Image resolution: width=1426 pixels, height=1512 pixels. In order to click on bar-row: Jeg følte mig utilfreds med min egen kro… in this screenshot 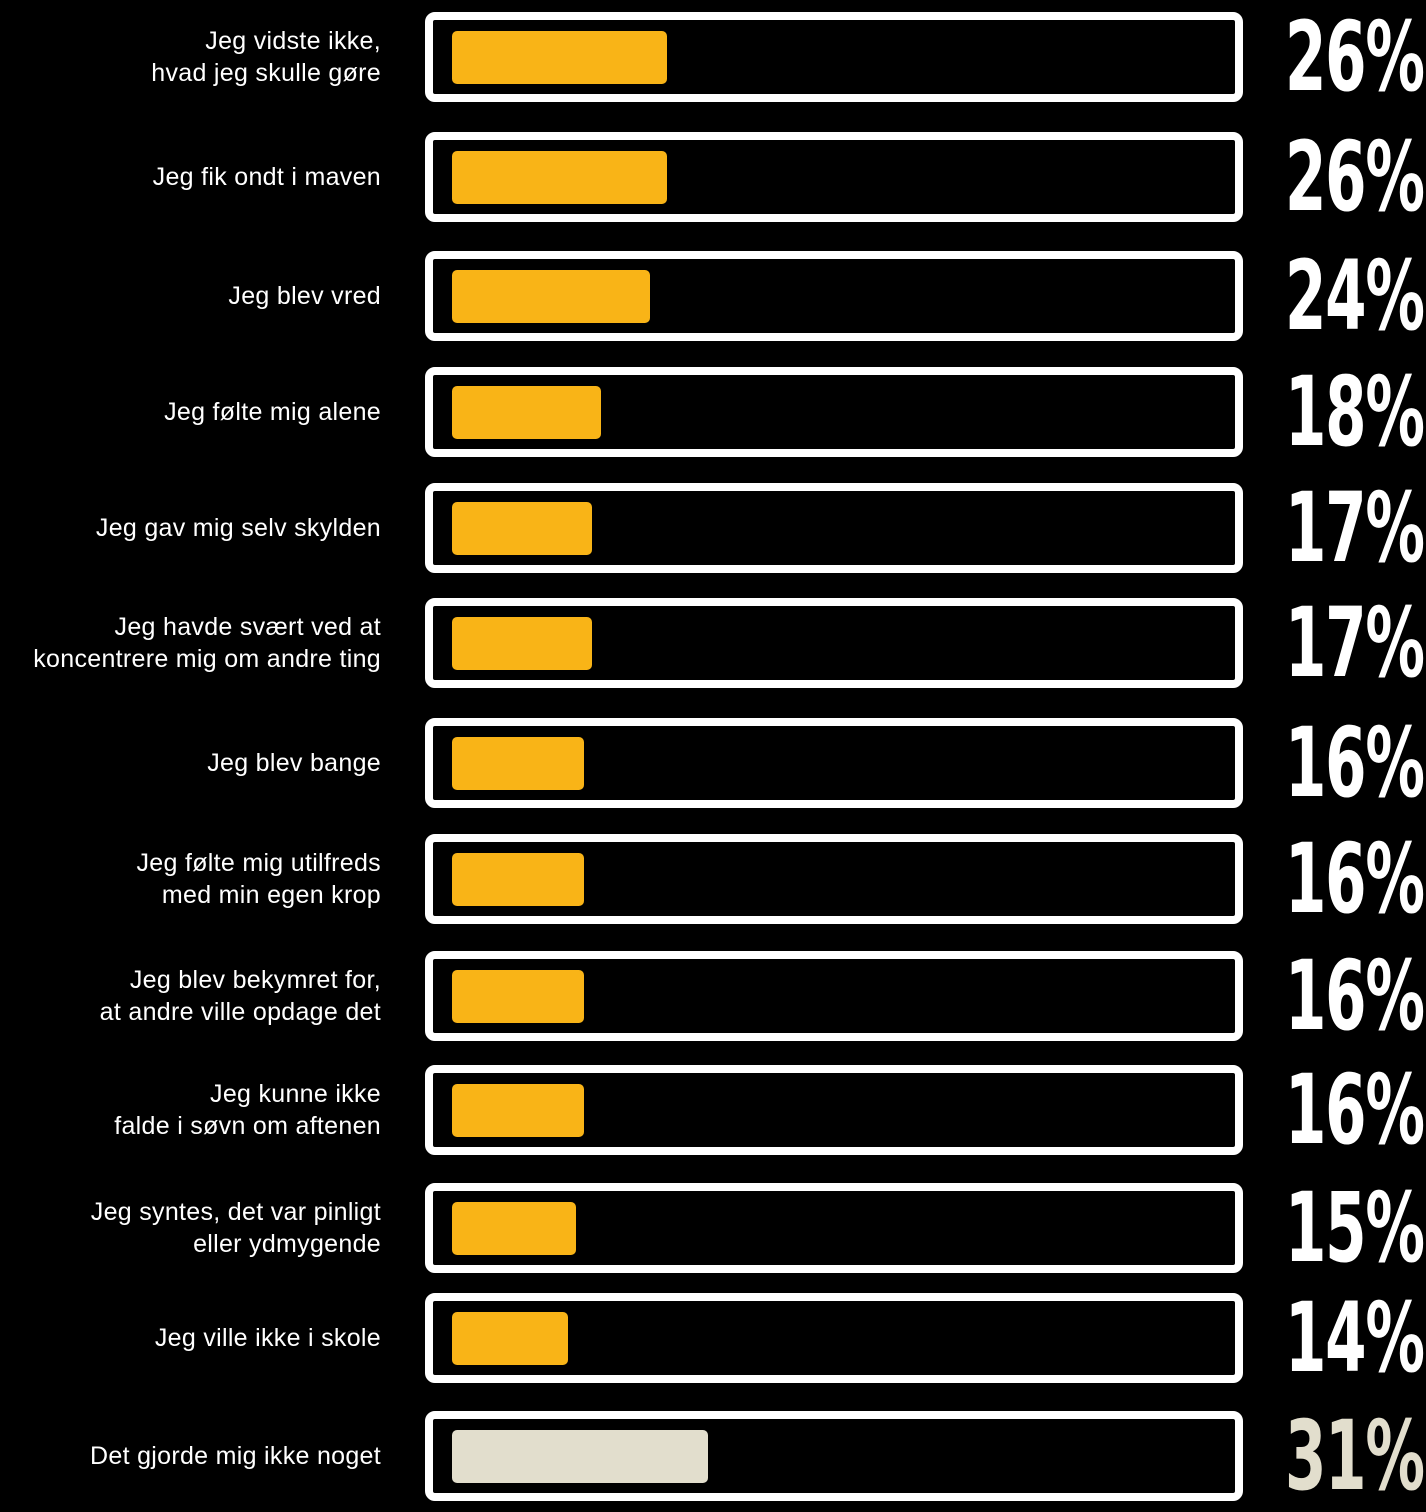, I will do `click(713, 879)`.